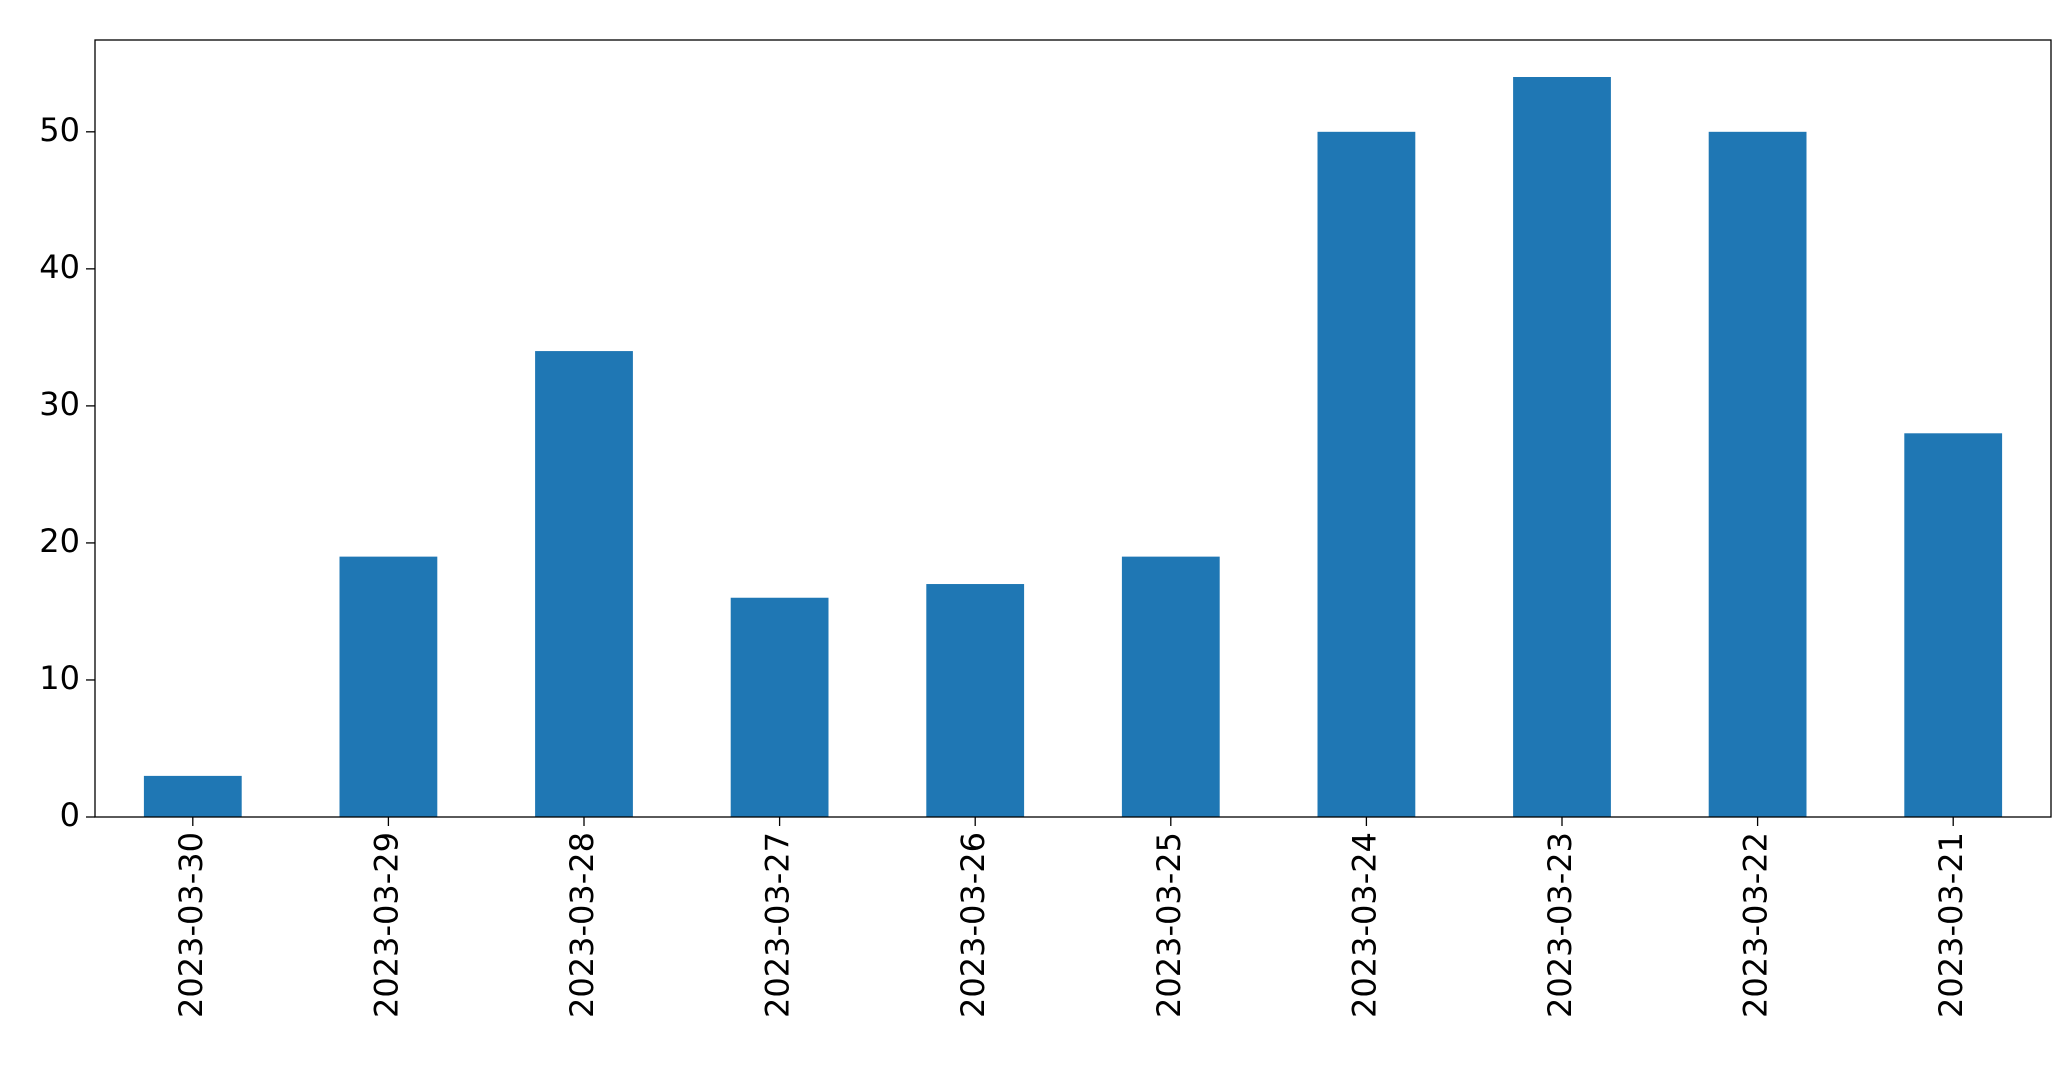 Image resolution: width=2071 pixels, height=1065 pixels. Describe the element at coordinates (1951, 925) in the screenshot. I see `x-tick-label: 2023-03-21` at that location.